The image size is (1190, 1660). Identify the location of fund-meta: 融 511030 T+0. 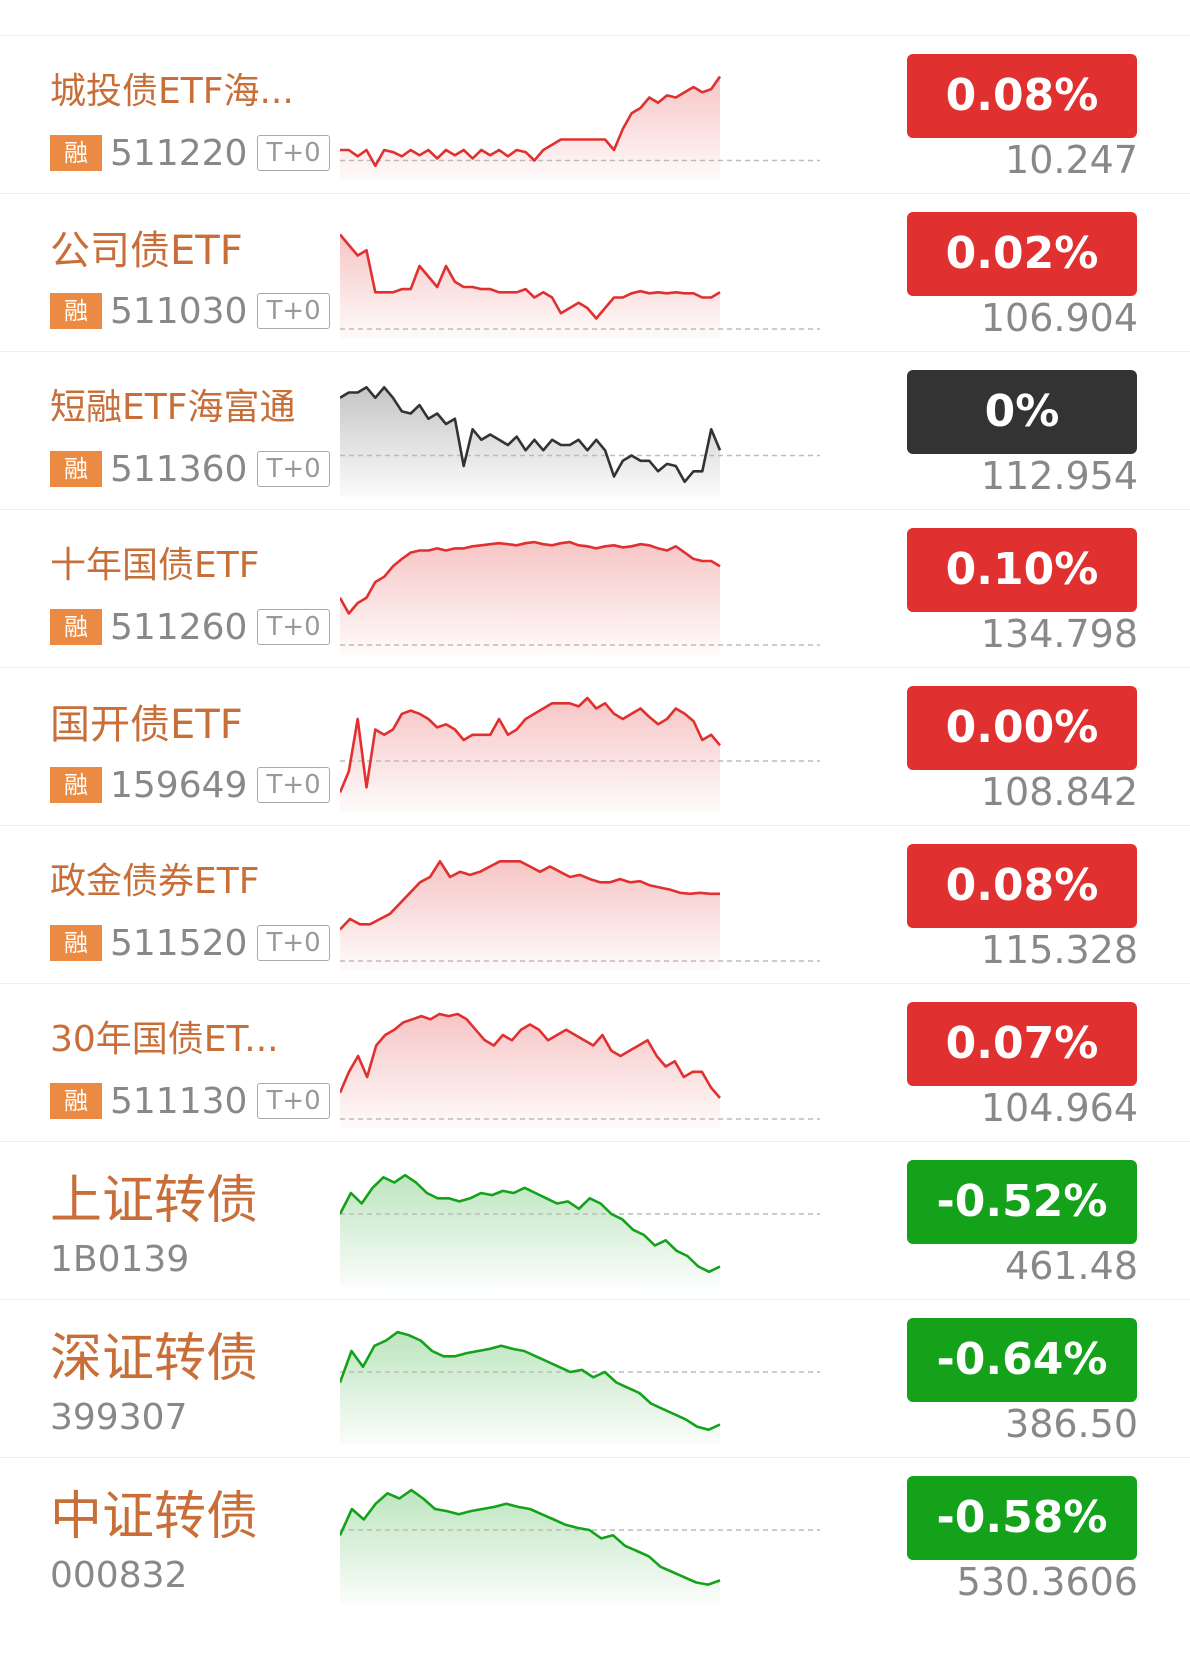
(190, 311).